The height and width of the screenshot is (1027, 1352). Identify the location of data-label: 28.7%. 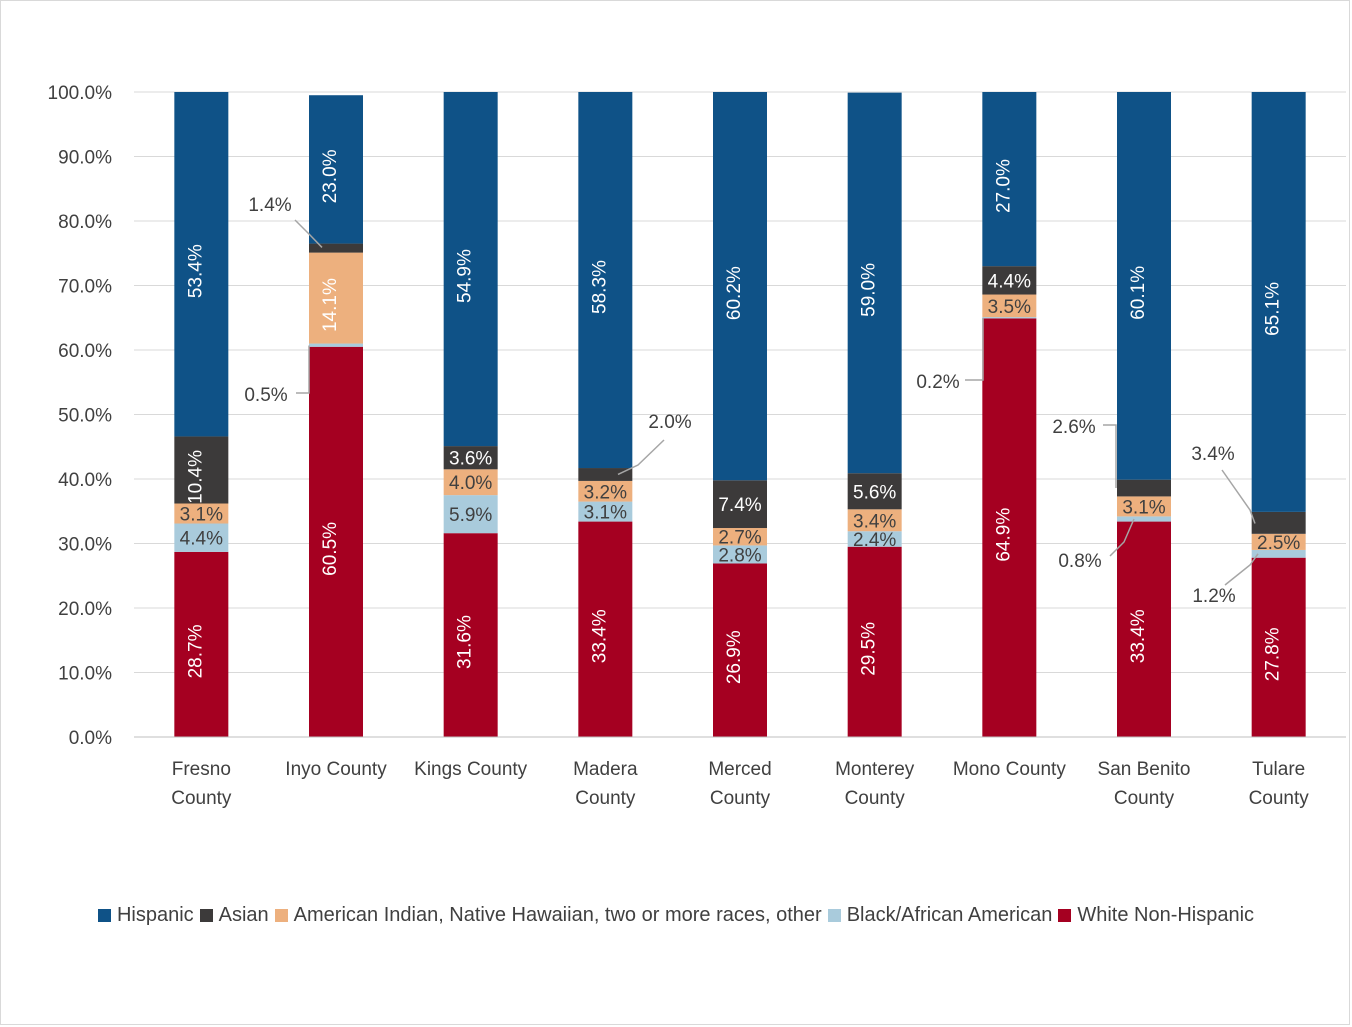
(195, 651).